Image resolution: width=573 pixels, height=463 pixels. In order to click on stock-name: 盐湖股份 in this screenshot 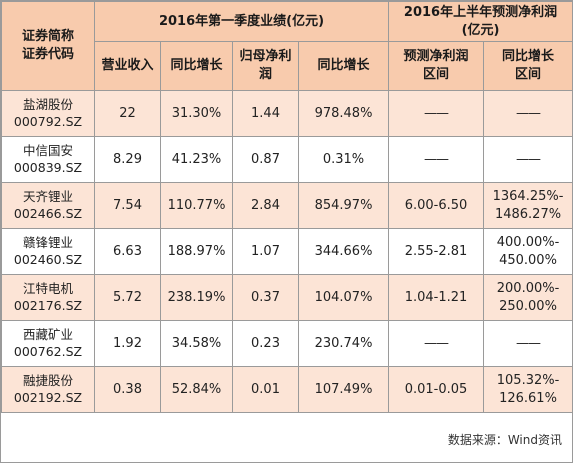, I will do `click(47, 104)`.